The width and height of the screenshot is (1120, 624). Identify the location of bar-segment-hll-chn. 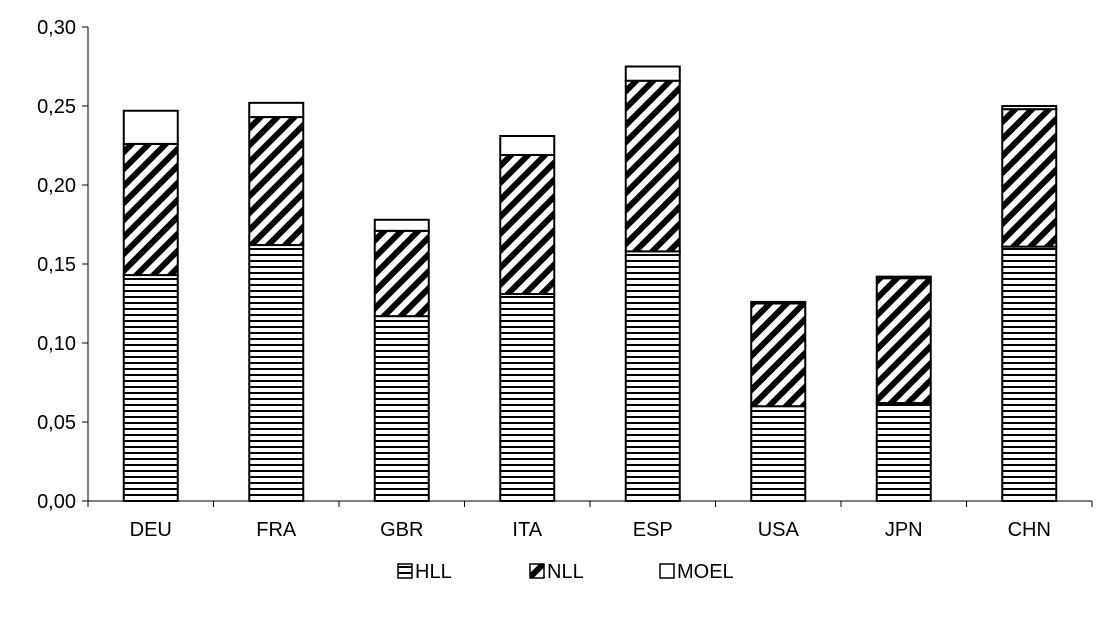
(1029, 373).